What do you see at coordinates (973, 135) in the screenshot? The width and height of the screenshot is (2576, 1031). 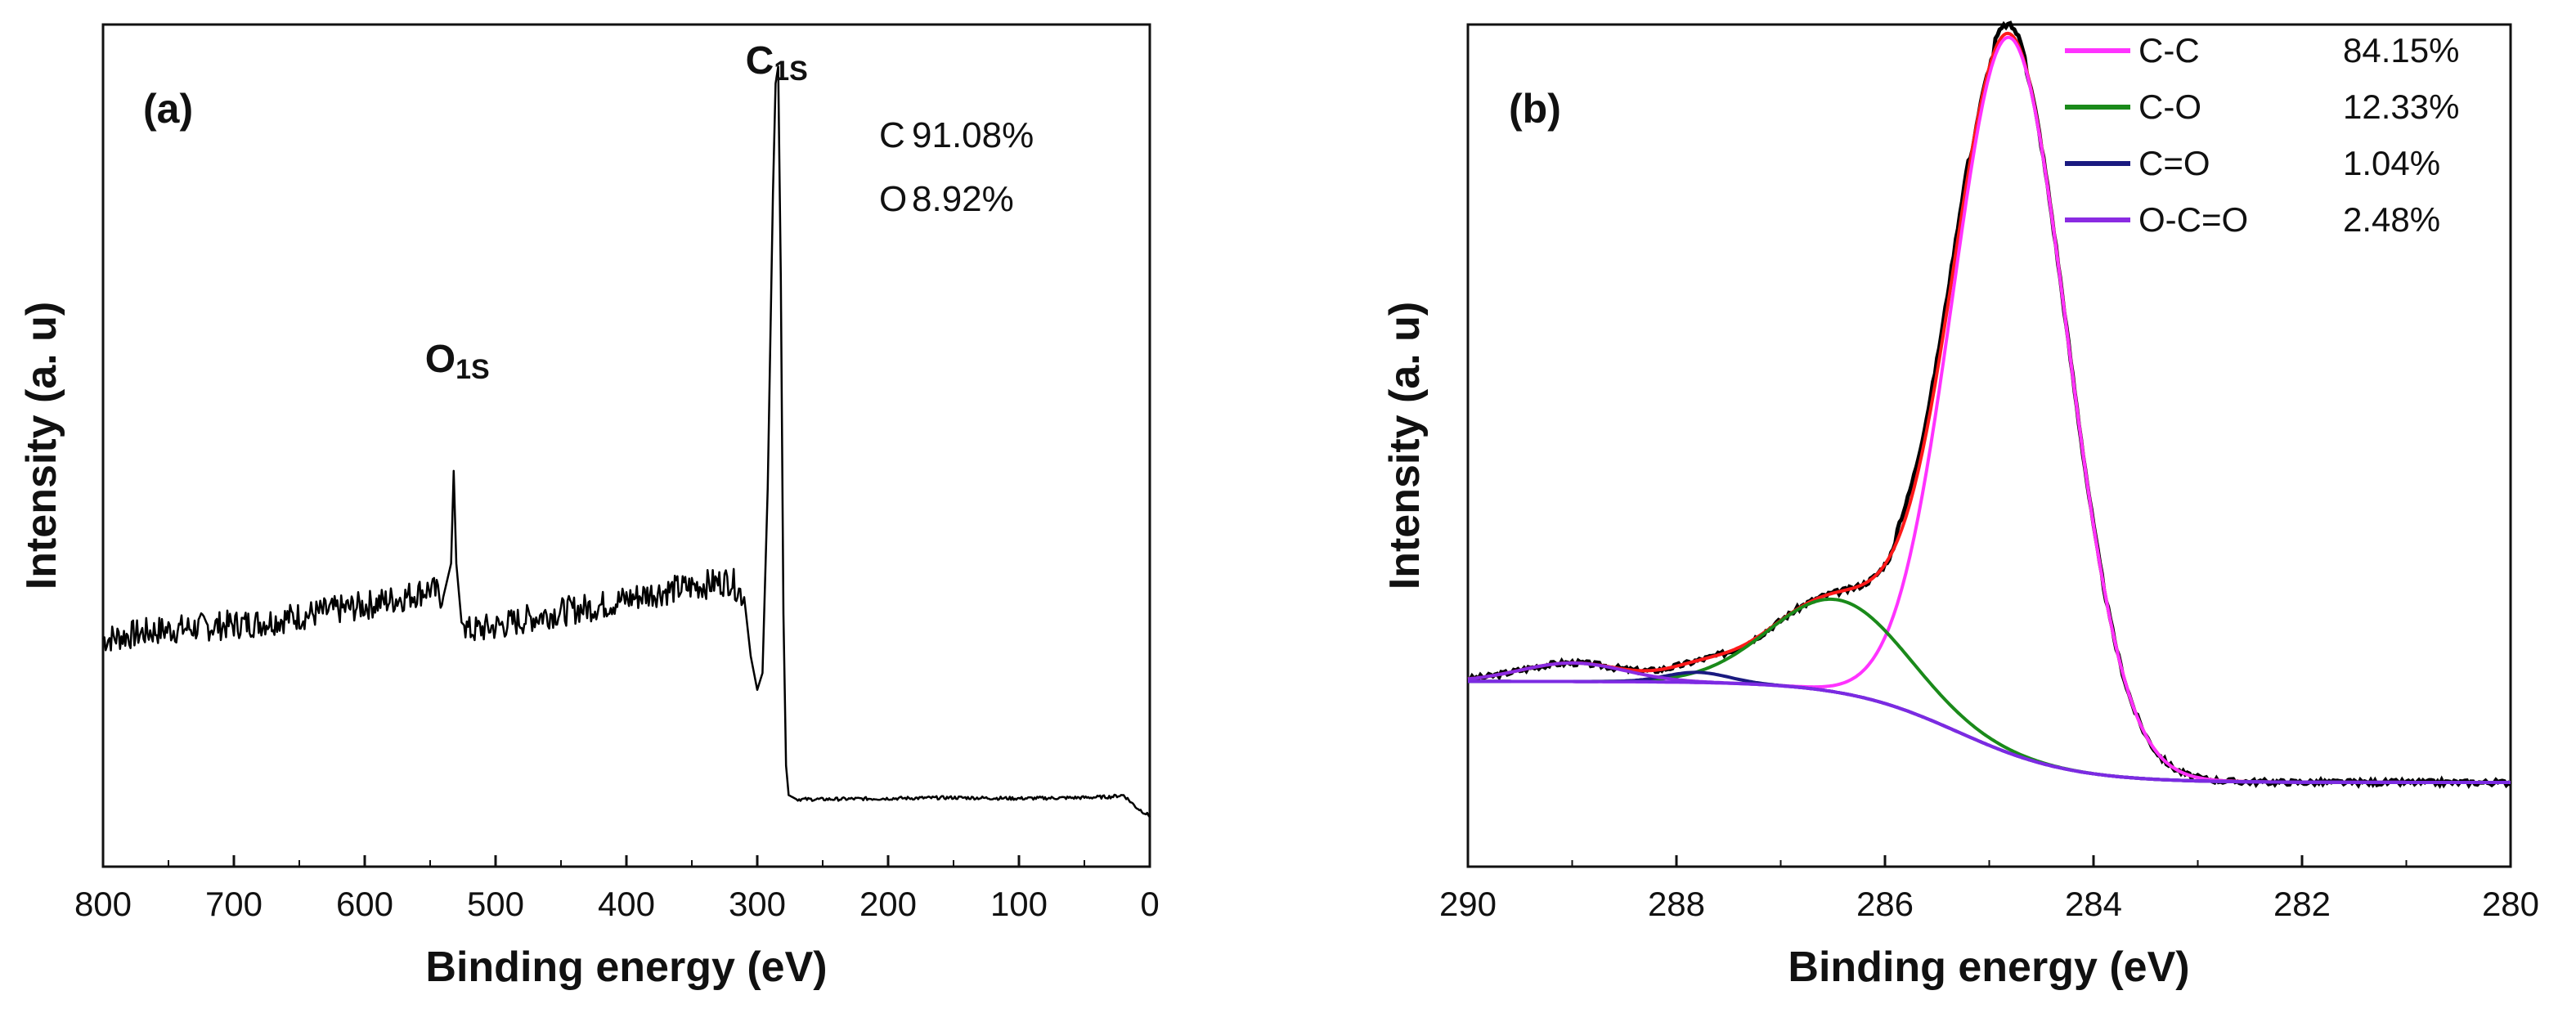 I see `composition-value: 91.08%` at bounding box center [973, 135].